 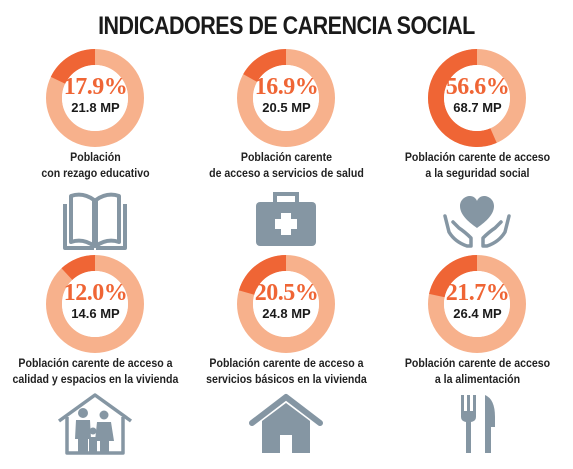 What do you see at coordinates (95, 380) in the screenshot?
I see `label-line: calidad y espacios en la vivienda` at bounding box center [95, 380].